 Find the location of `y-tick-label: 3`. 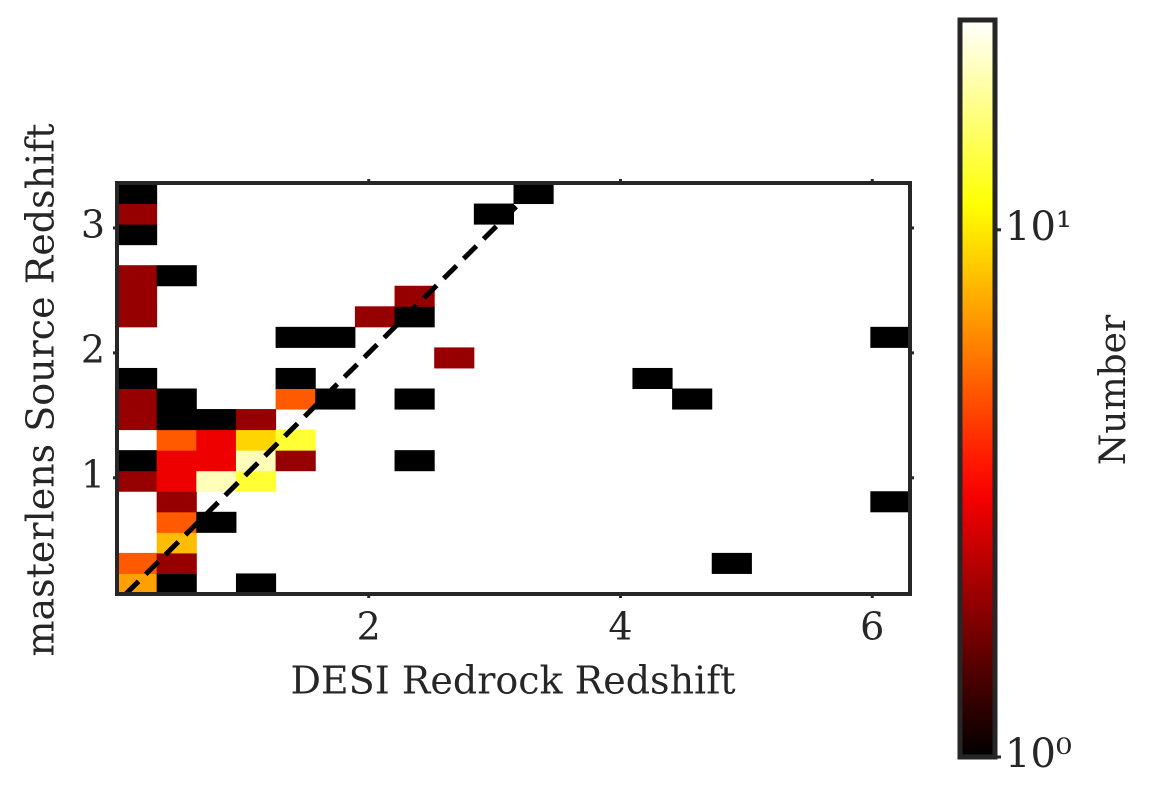

y-tick-label: 3 is located at coordinates (93, 224).